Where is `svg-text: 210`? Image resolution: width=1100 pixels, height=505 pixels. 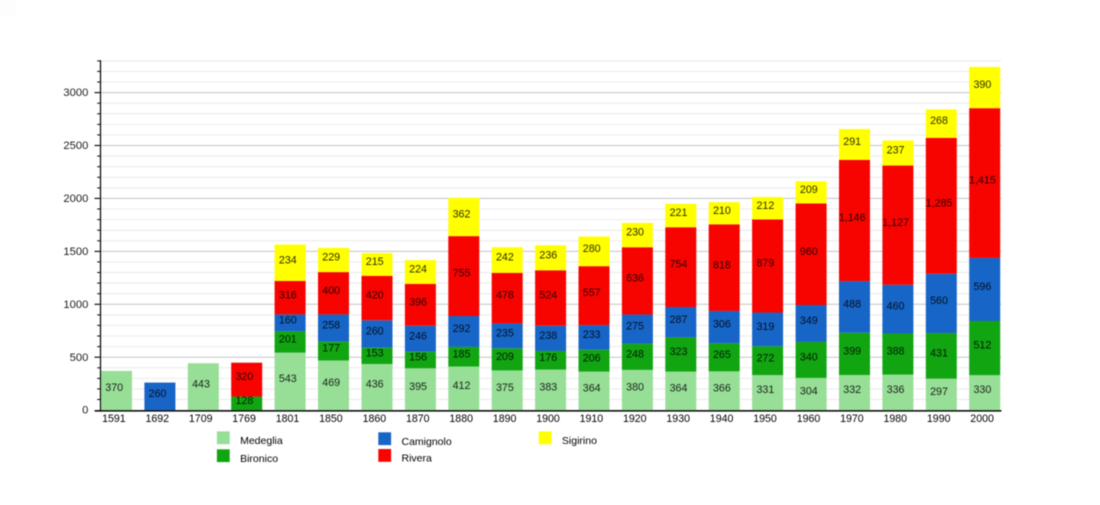 svg-text: 210 is located at coordinates (722, 211).